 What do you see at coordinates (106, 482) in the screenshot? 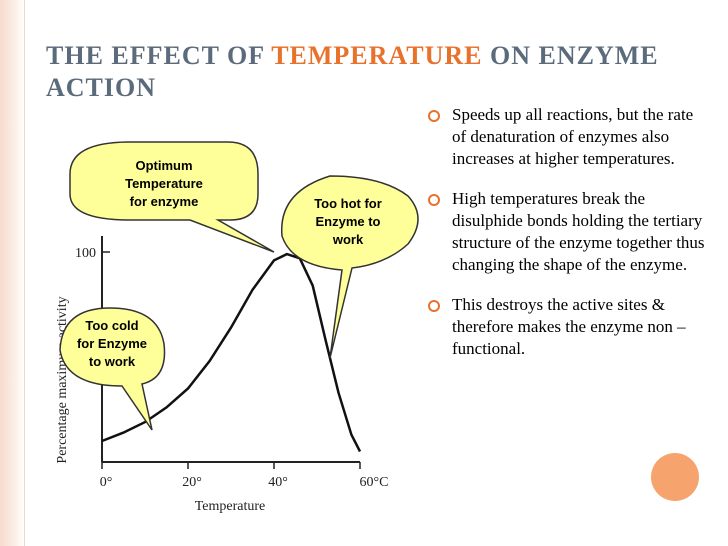
I see `x-tick-label: 0°` at bounding box center [106, 482].